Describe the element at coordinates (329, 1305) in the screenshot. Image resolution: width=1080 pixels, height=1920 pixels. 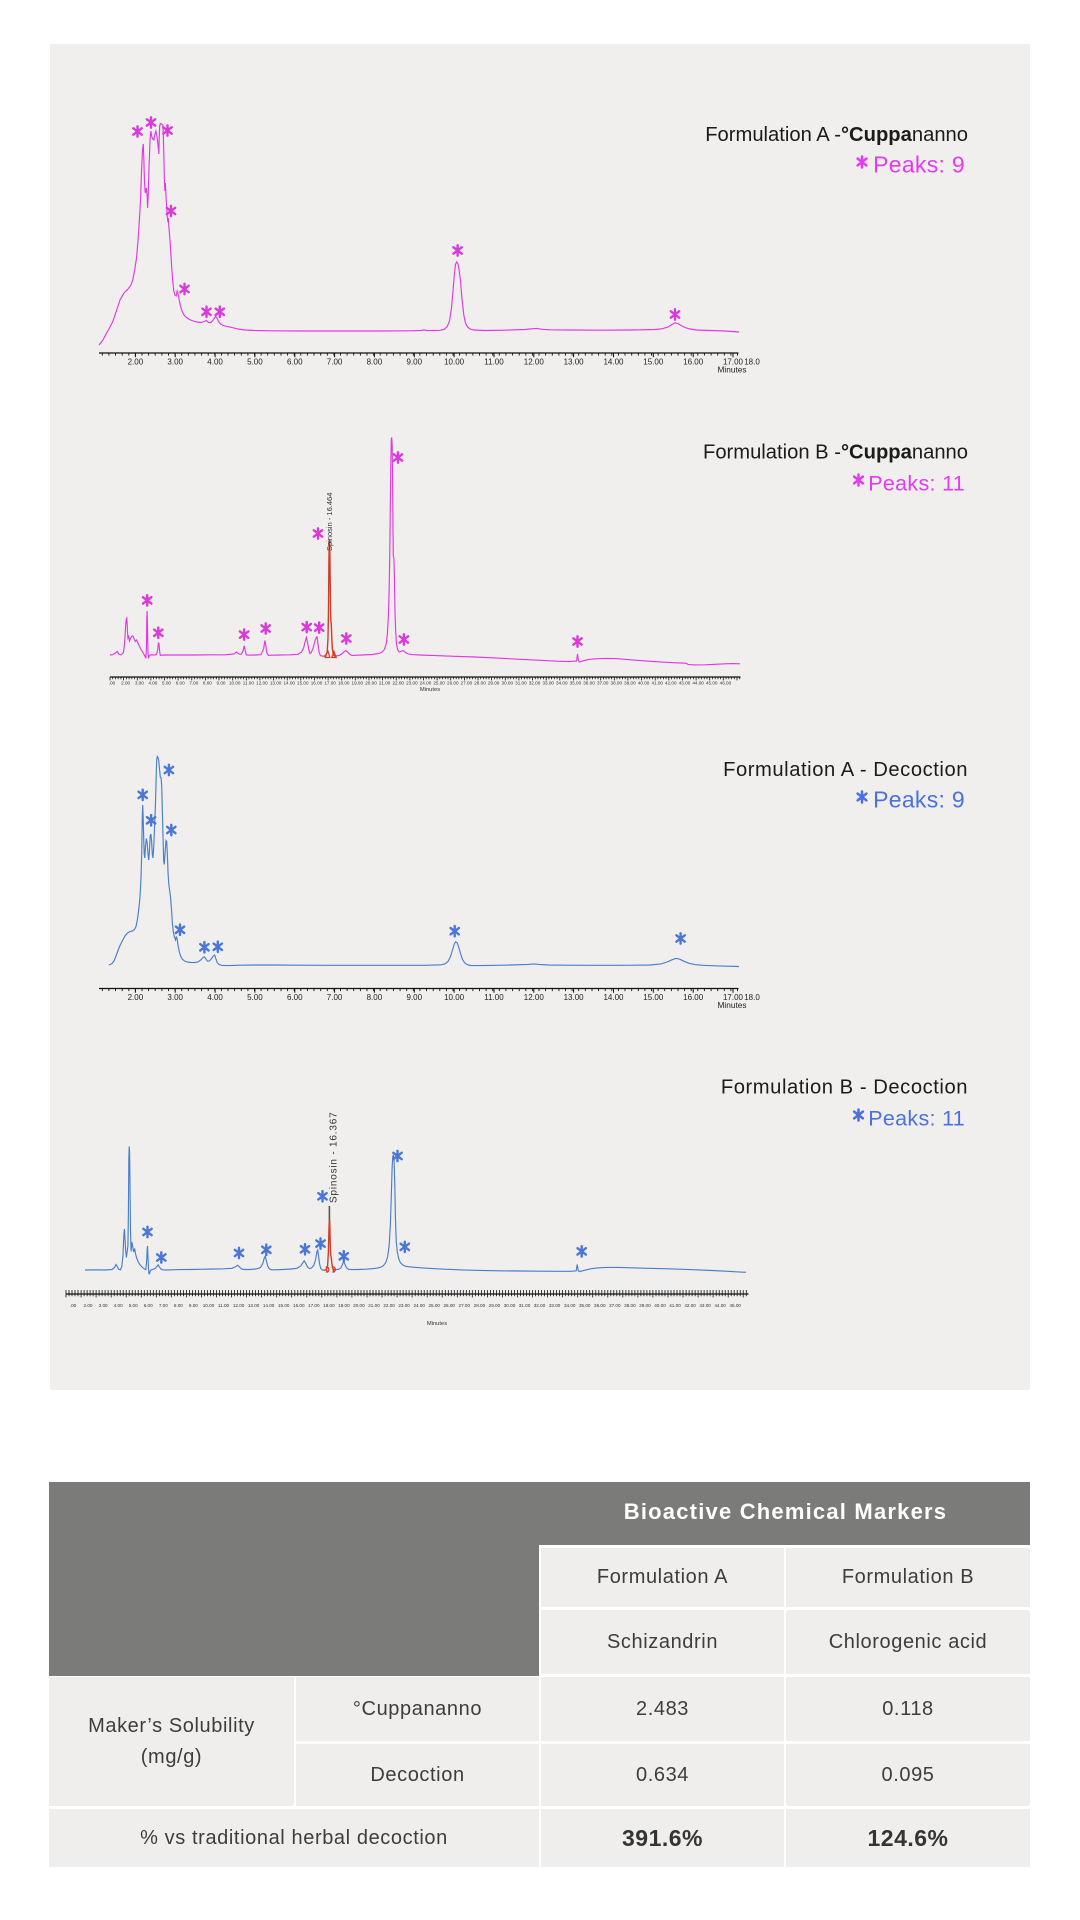
I see `svg-text: 18.00` at that location.